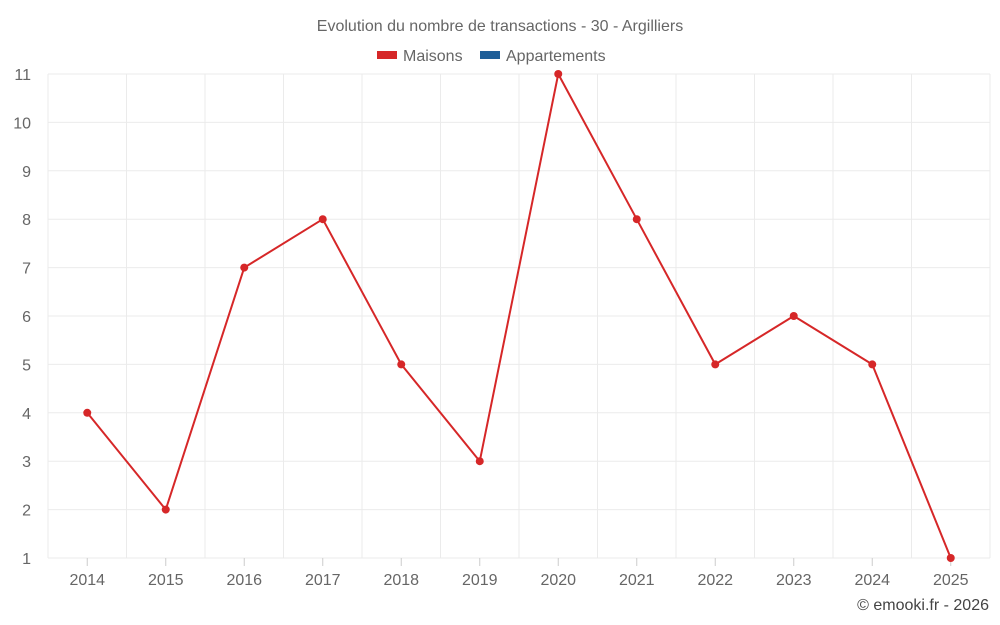 The height and width of the screenshot is (625, 1000). What do you see at coordinates (872, 580) in the screenshot?
I see `x-tick-label: 2024` at bounding box center [872, 580].